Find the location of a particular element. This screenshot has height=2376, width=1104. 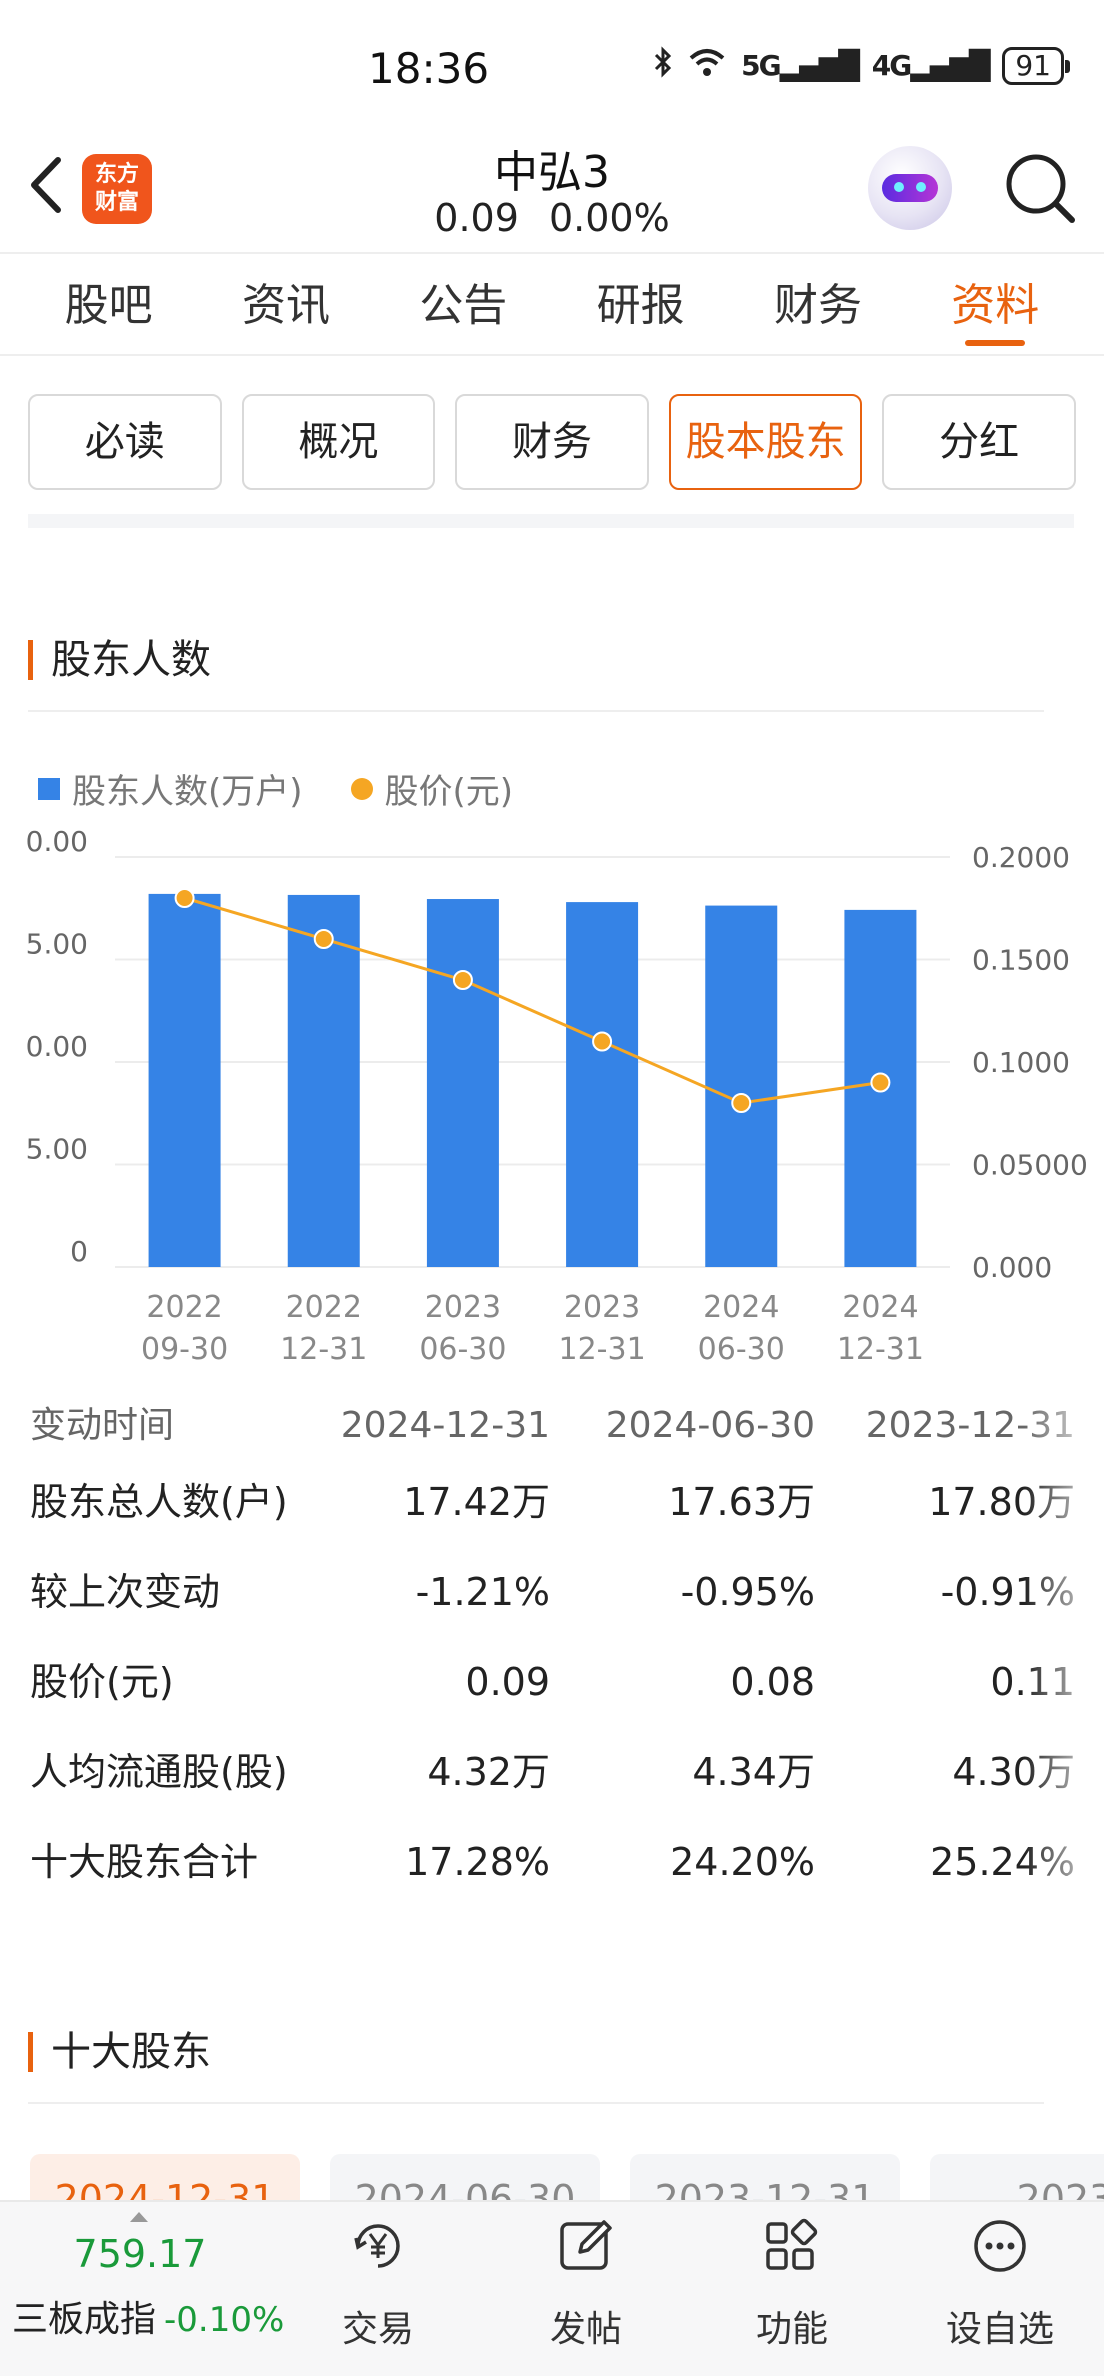

section-divider is located at coordinates (551, 521).